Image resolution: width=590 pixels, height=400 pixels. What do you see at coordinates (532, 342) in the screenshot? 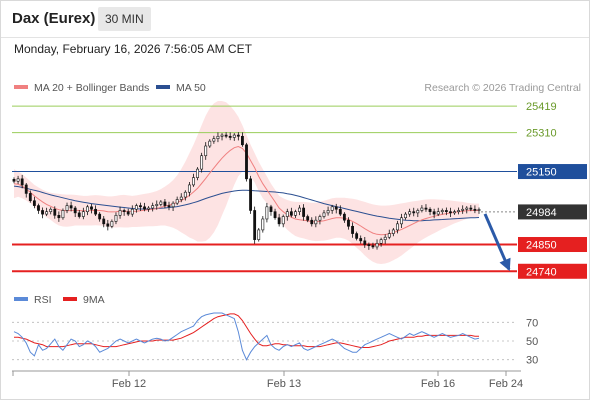
I see `rsi-tick-label: 50` at bounding box center [532, 342].